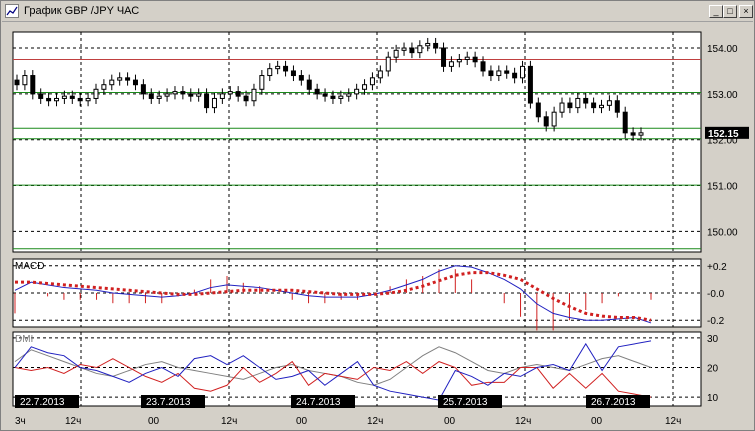 Image resolution: width=755 pixels, height=431 pixels. What do you see at coordinates (377, 12) in the screenshot?
I see `title-bar: График GBP /JPY ЧАС _ □ ×` at bounding box center [377, 12].